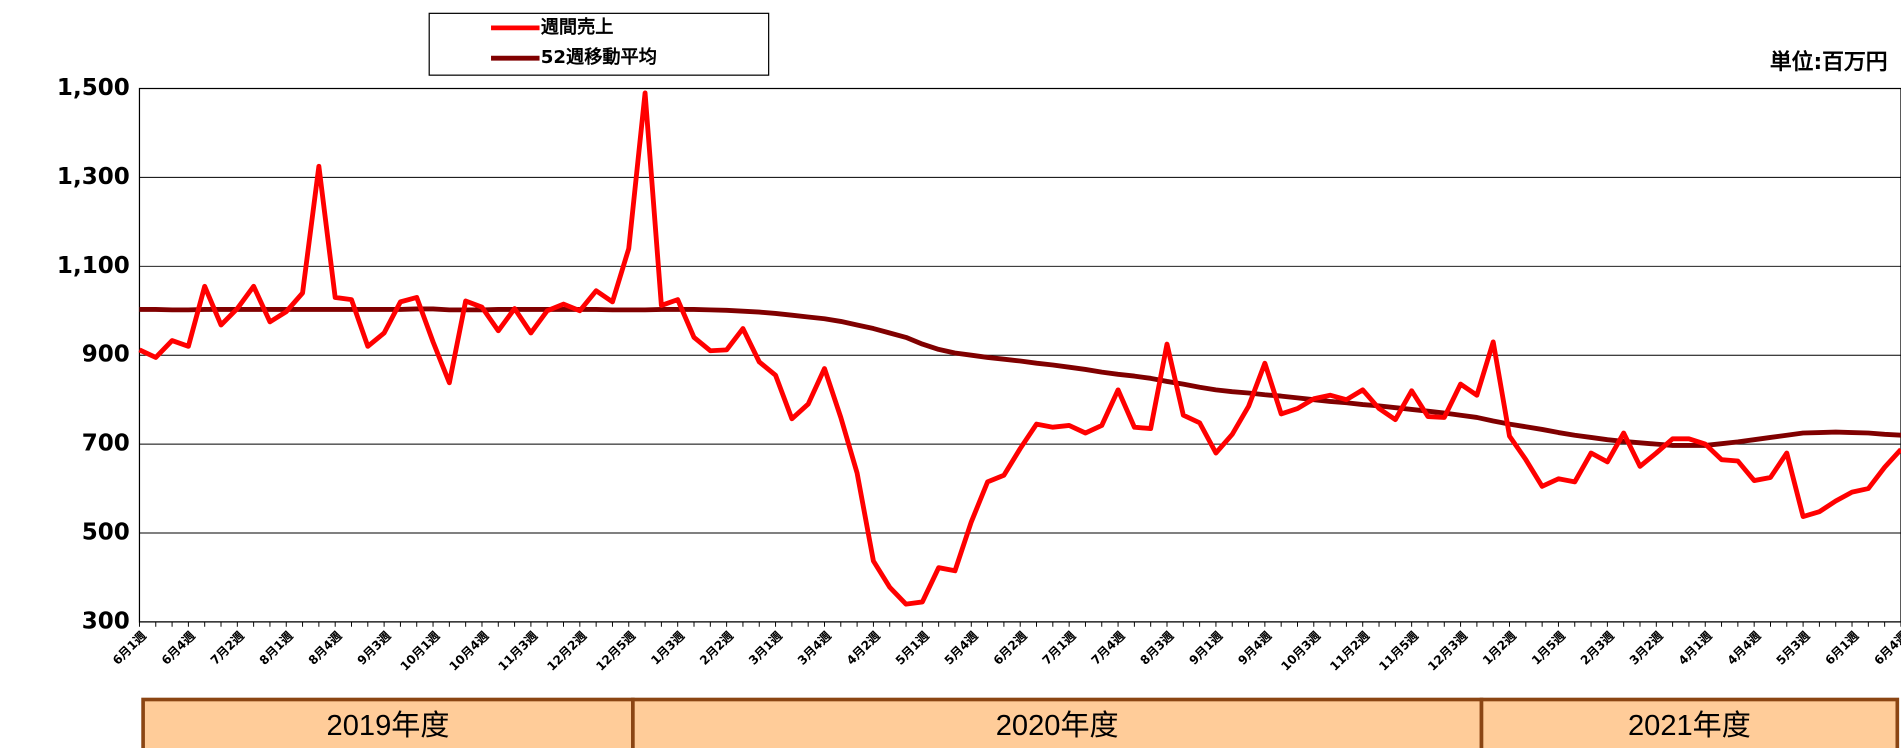 This screenshot has height=748, width=1901. Describe the element at coordinates (1350, 650) in the screenshot. I see `x-tick-label: 11月2週` at that location.